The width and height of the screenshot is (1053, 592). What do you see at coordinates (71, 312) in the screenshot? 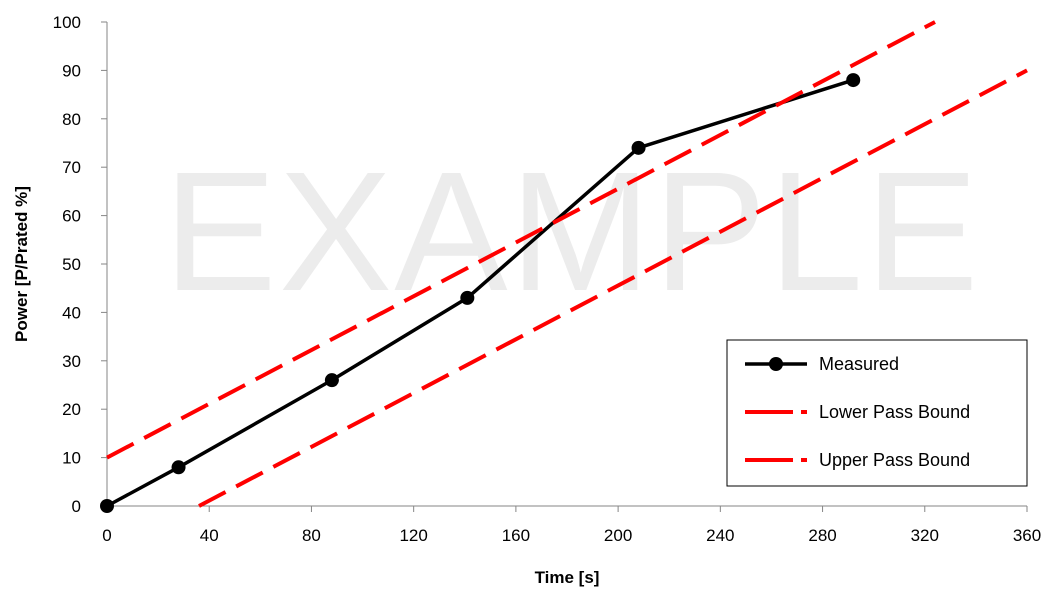
I see `y-tick-label: 40` at bounding box center [71, 312].